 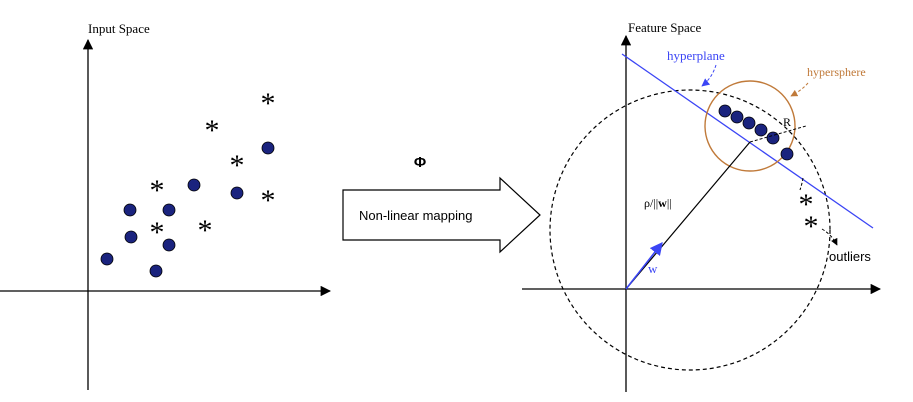 I want to click on hyperplane-label: hyperplane, so click(x=696, y=55).